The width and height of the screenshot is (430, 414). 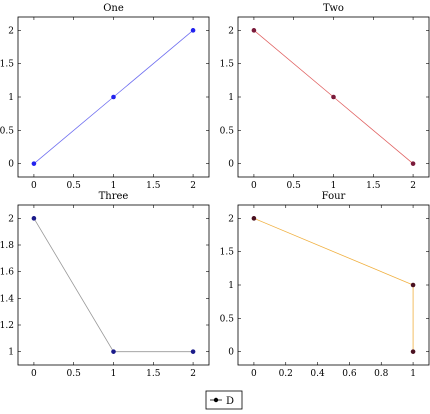 I want to click on legend-marker, so click(x=216, y=400).